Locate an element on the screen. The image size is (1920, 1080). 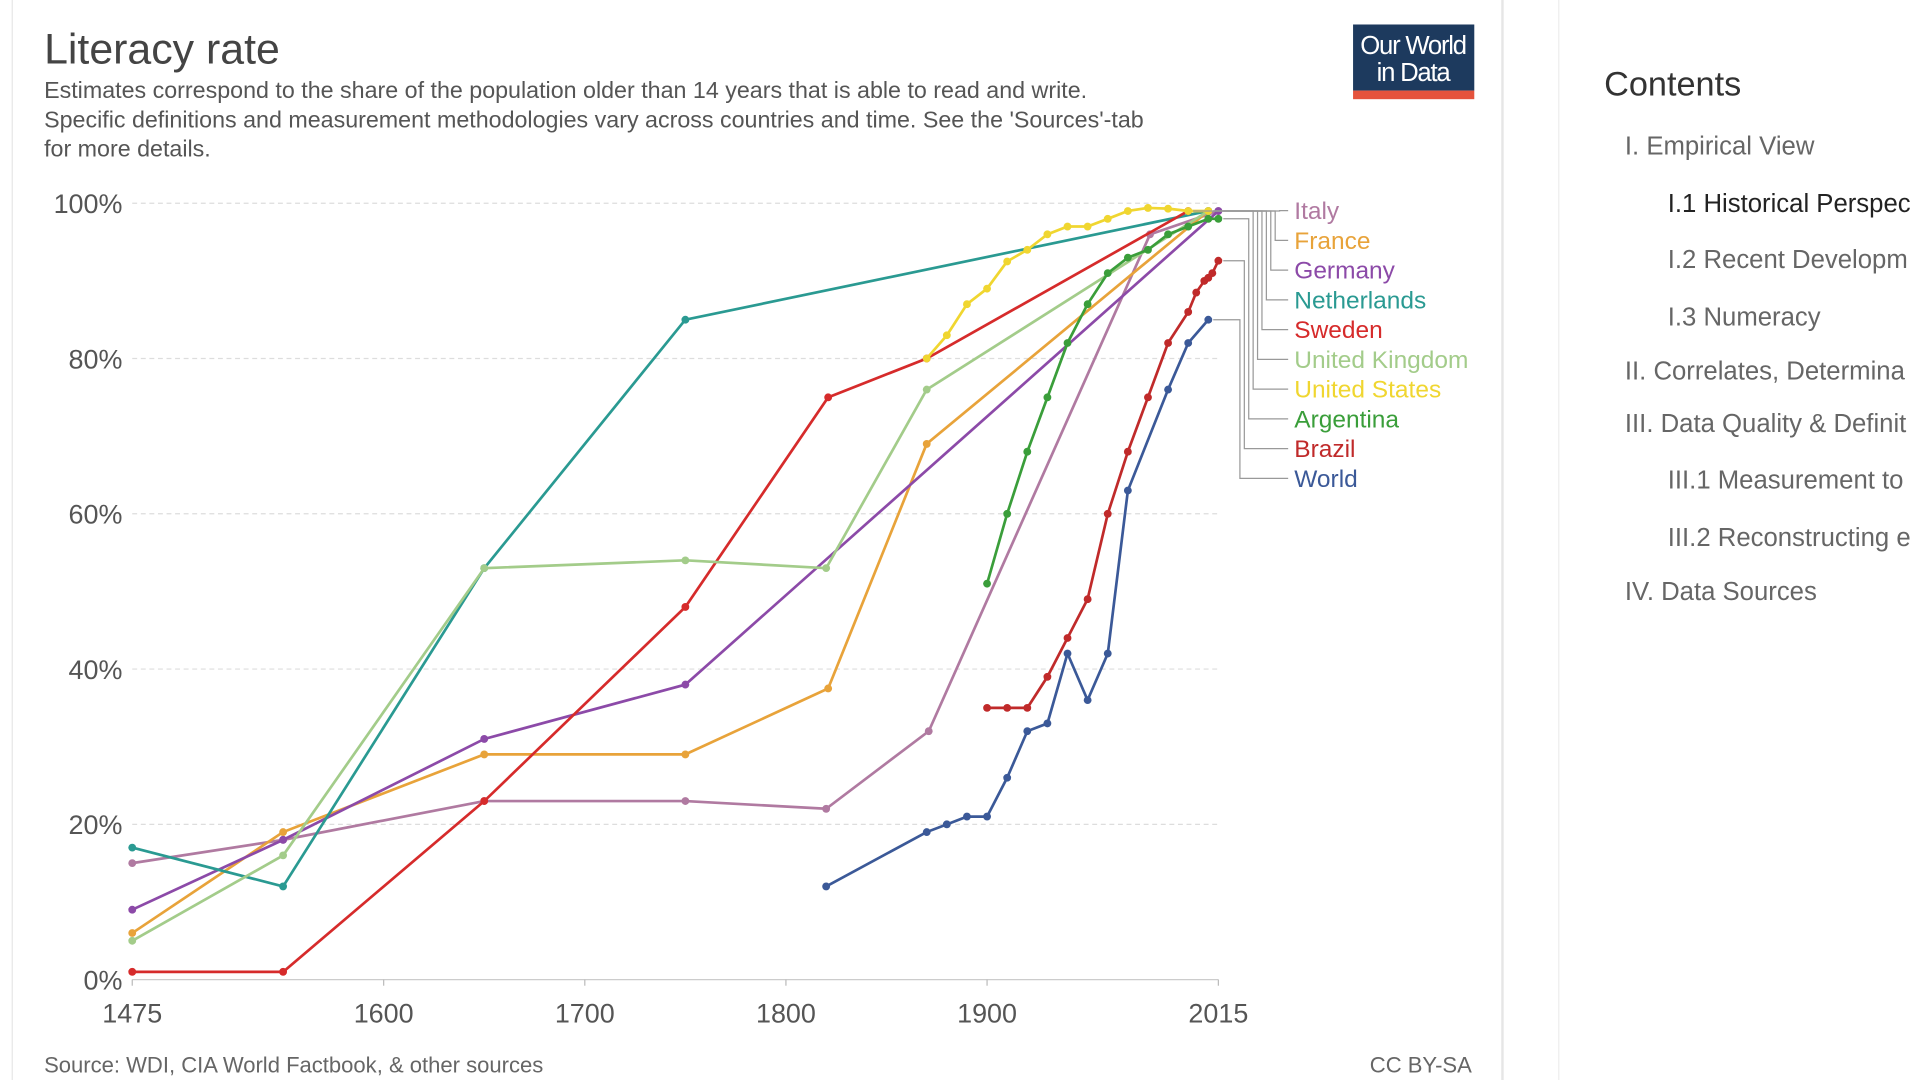
subtitle: for more details. is located at coordinates (127, 149).